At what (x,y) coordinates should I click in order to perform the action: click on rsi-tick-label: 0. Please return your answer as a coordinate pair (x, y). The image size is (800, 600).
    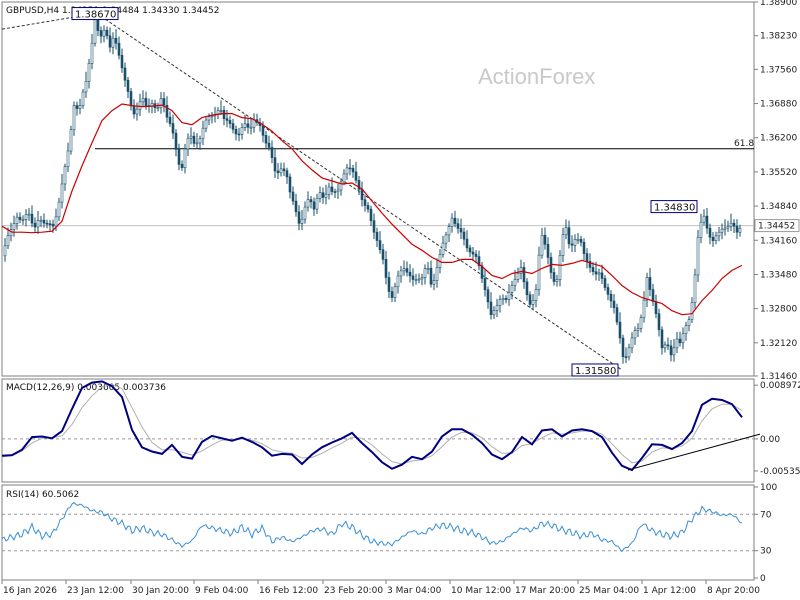
    Looking at the image, I should click on (763, 579).